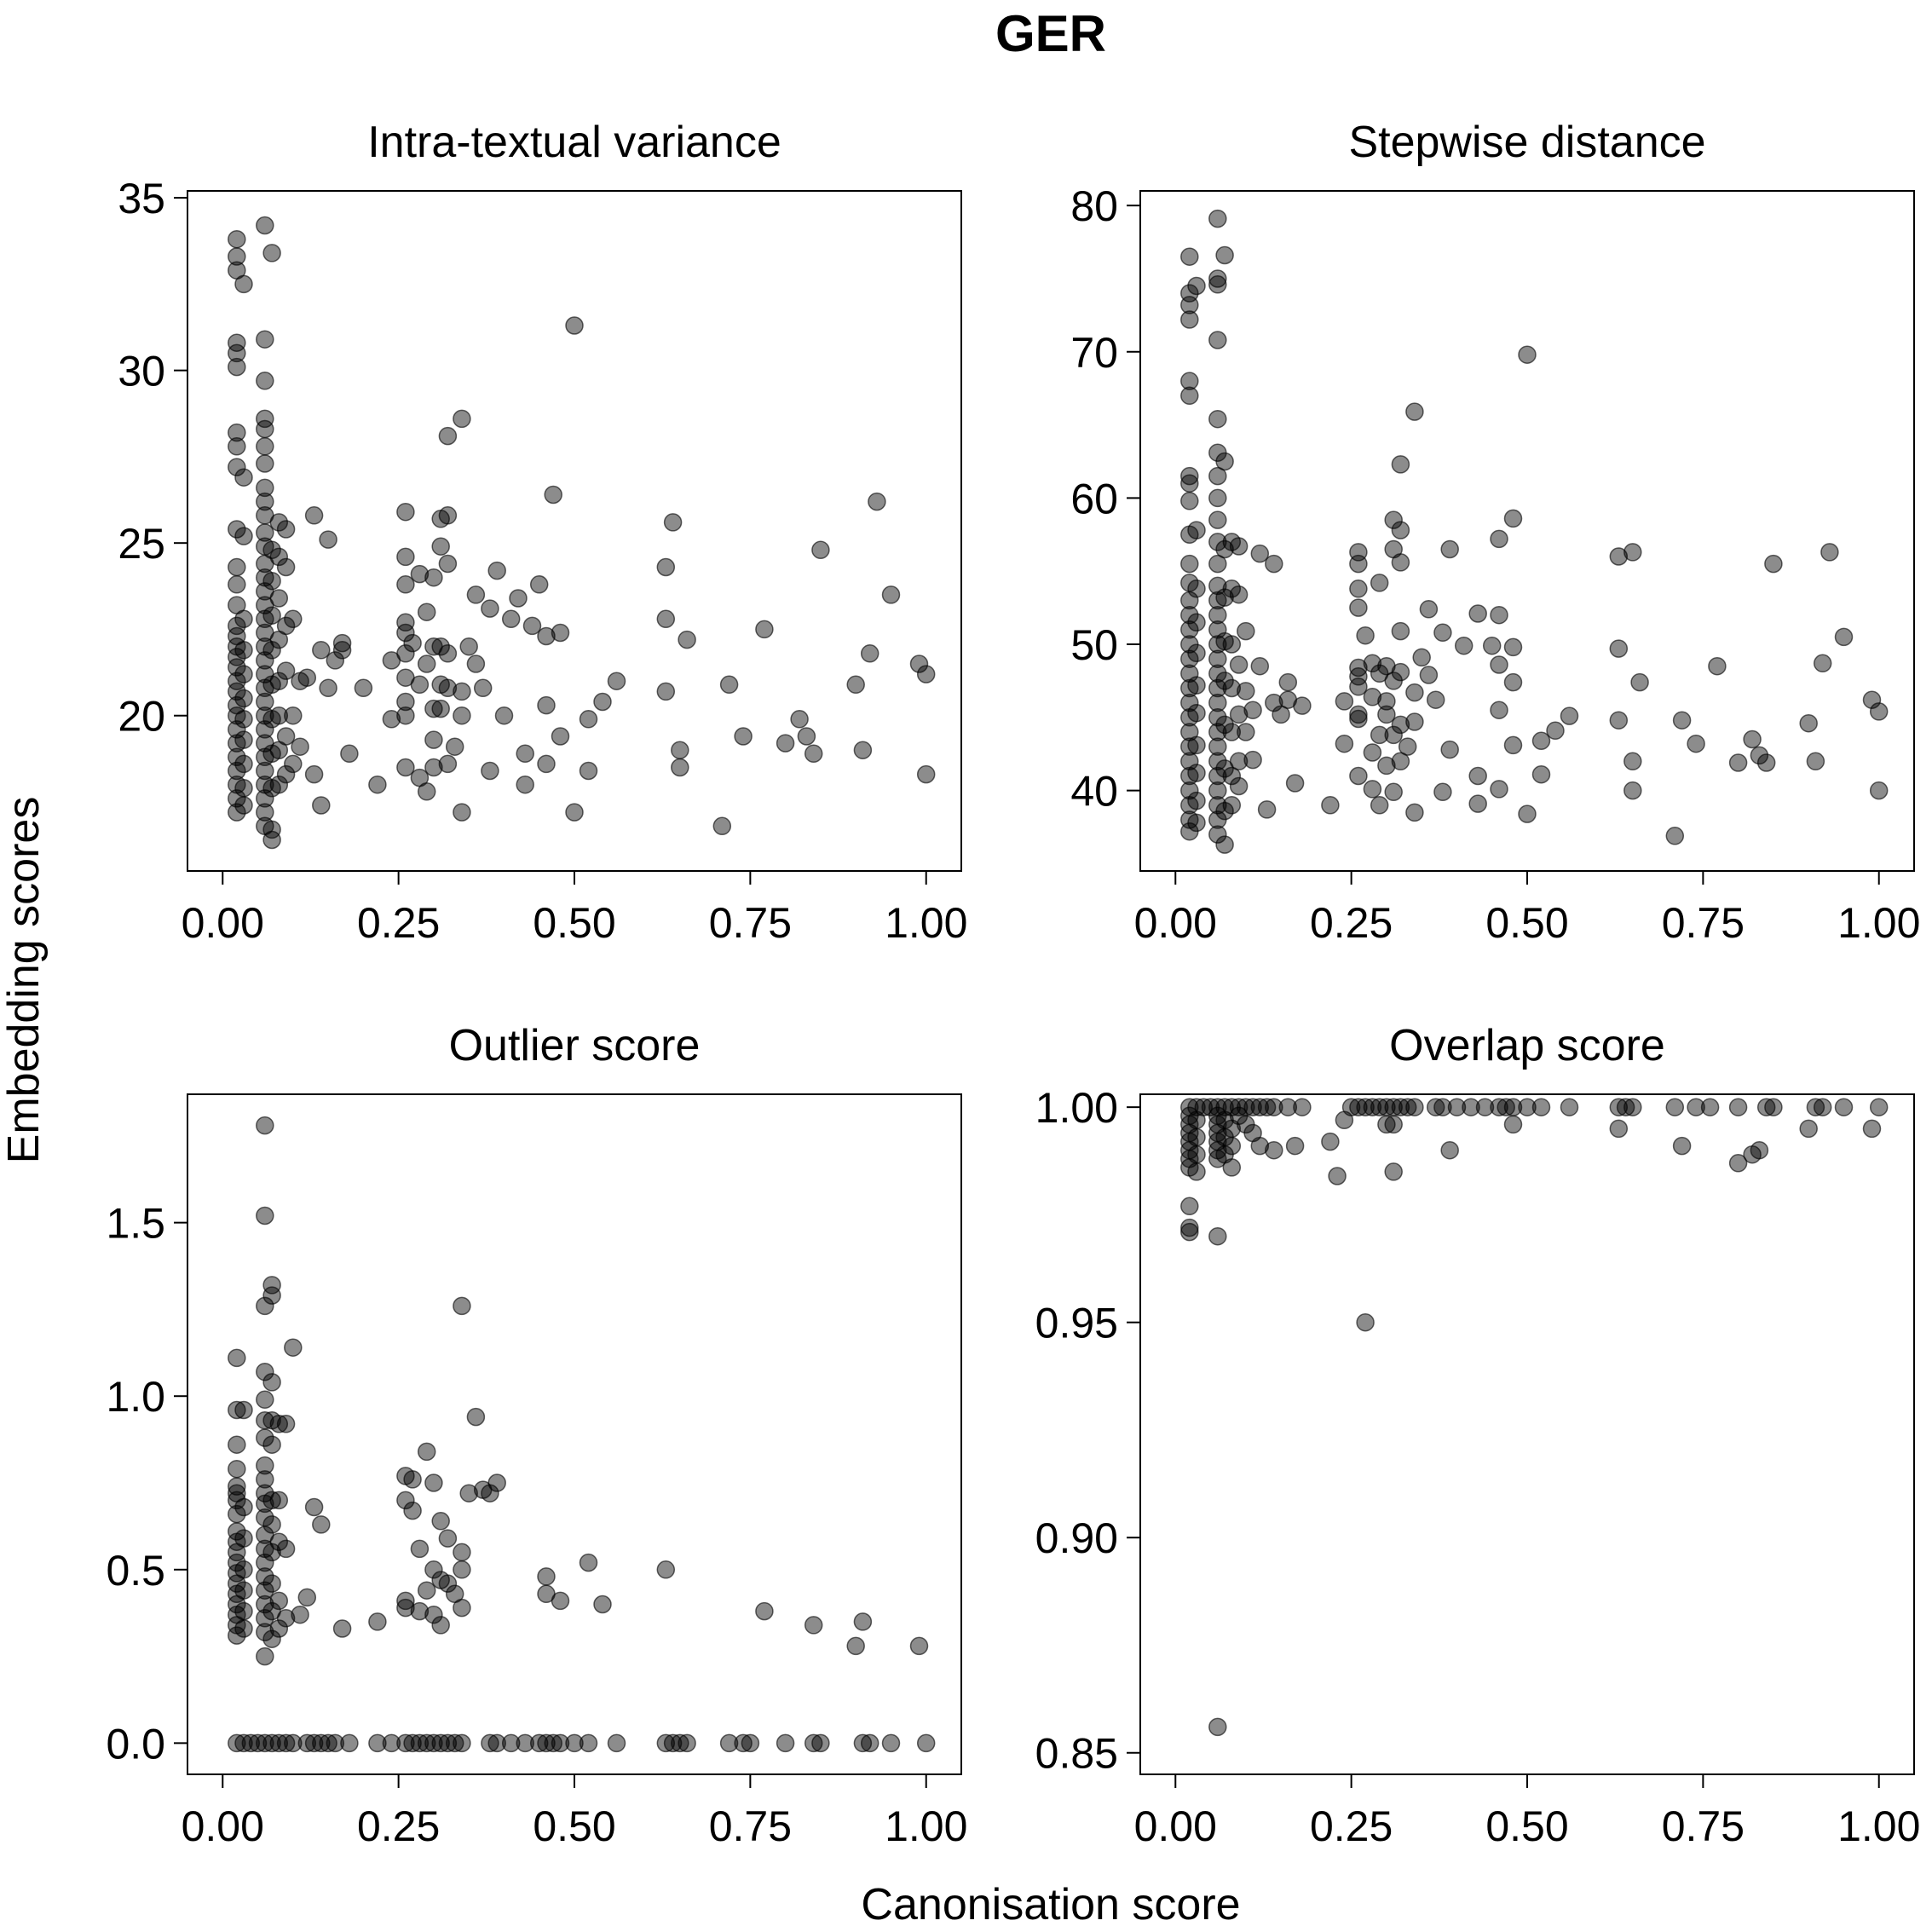  I want to click on figure-title: GER, so click(1050, 33).